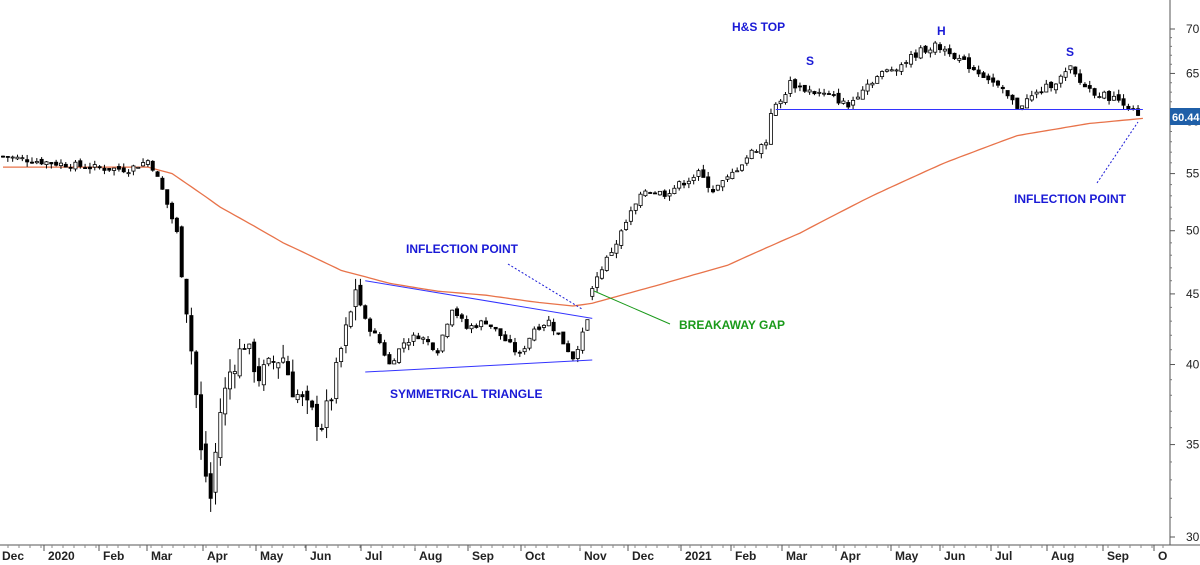  Describe the element at coordinates (595, 556) in the screenshot. I see `x-tick-label: Nov` at that location.